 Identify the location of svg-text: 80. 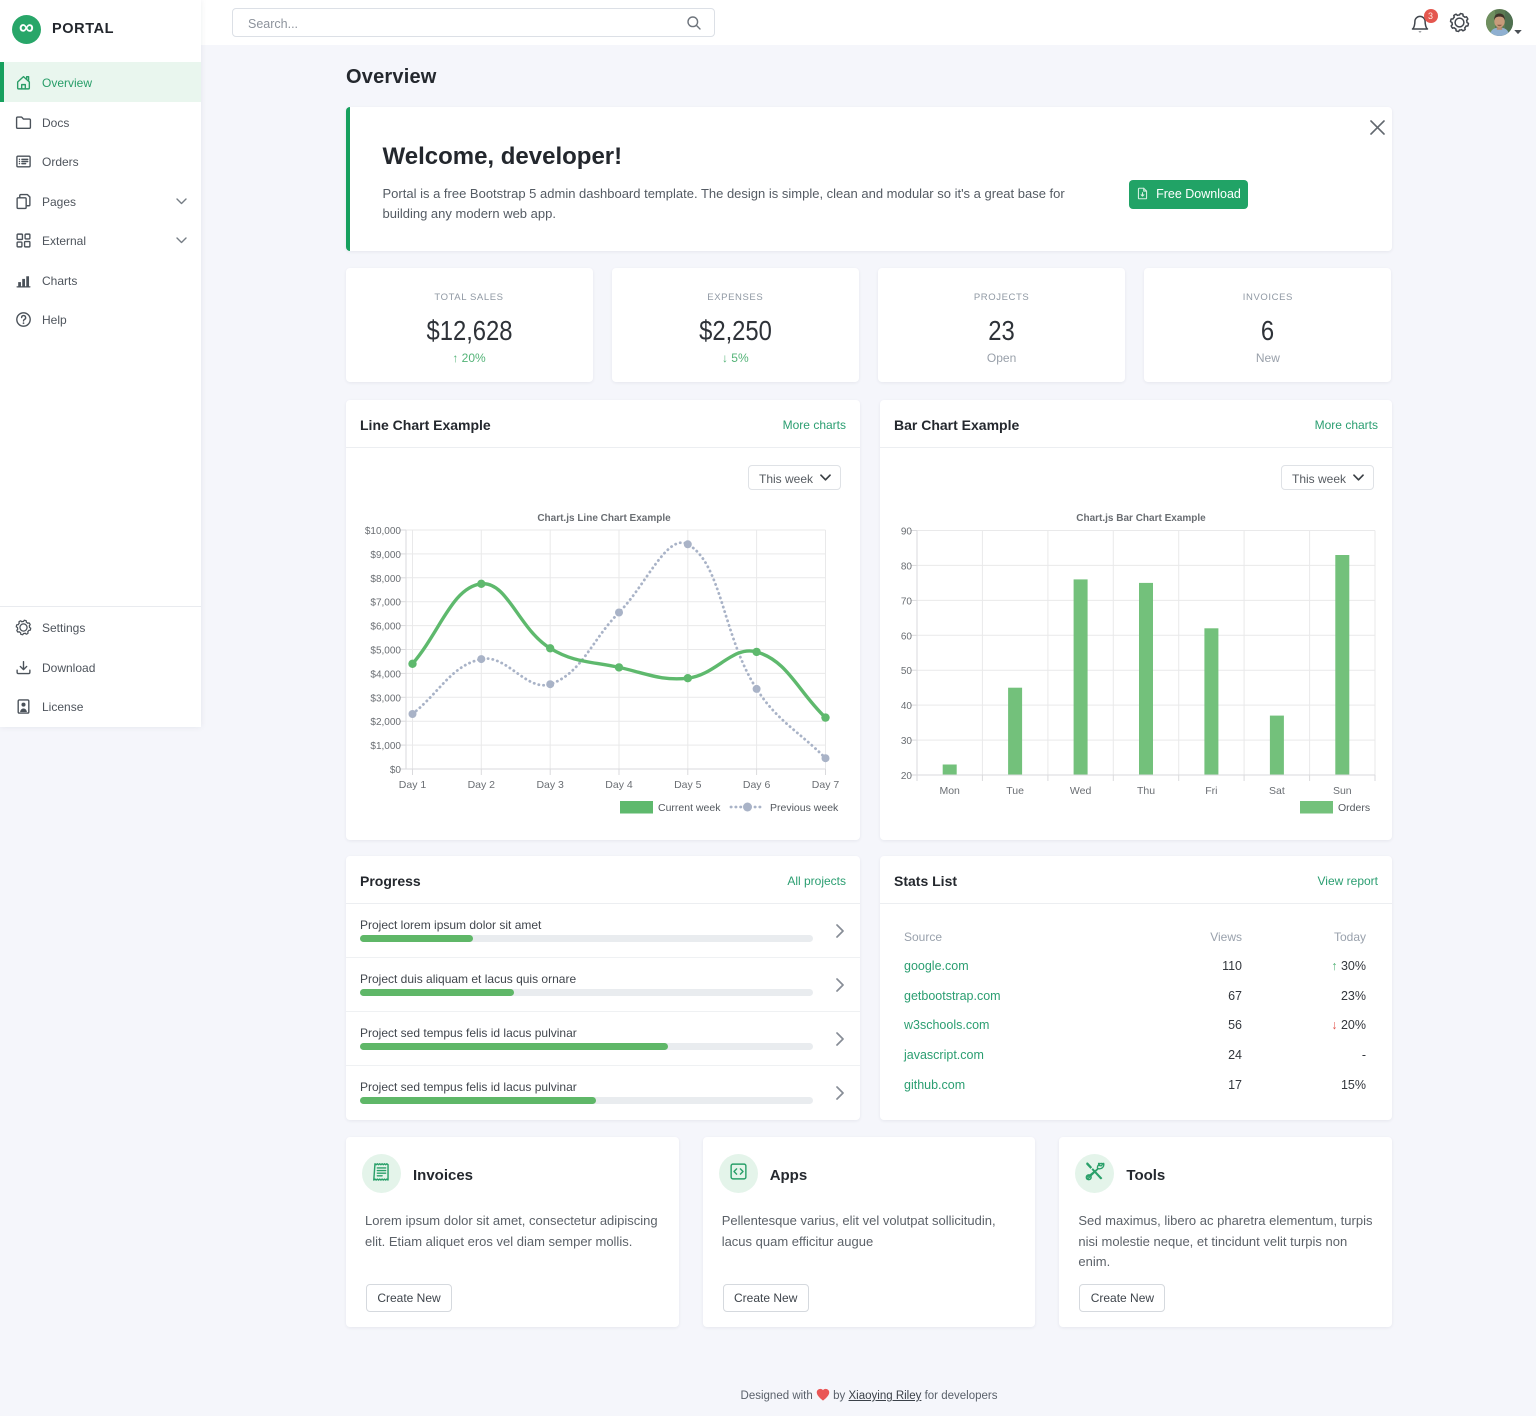
(907, 566).